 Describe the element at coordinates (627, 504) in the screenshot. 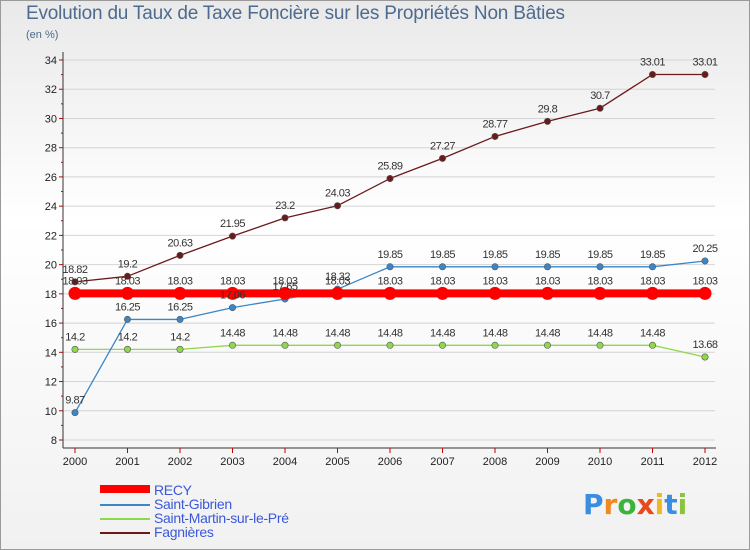

I see `logo-letter: o` at that location.